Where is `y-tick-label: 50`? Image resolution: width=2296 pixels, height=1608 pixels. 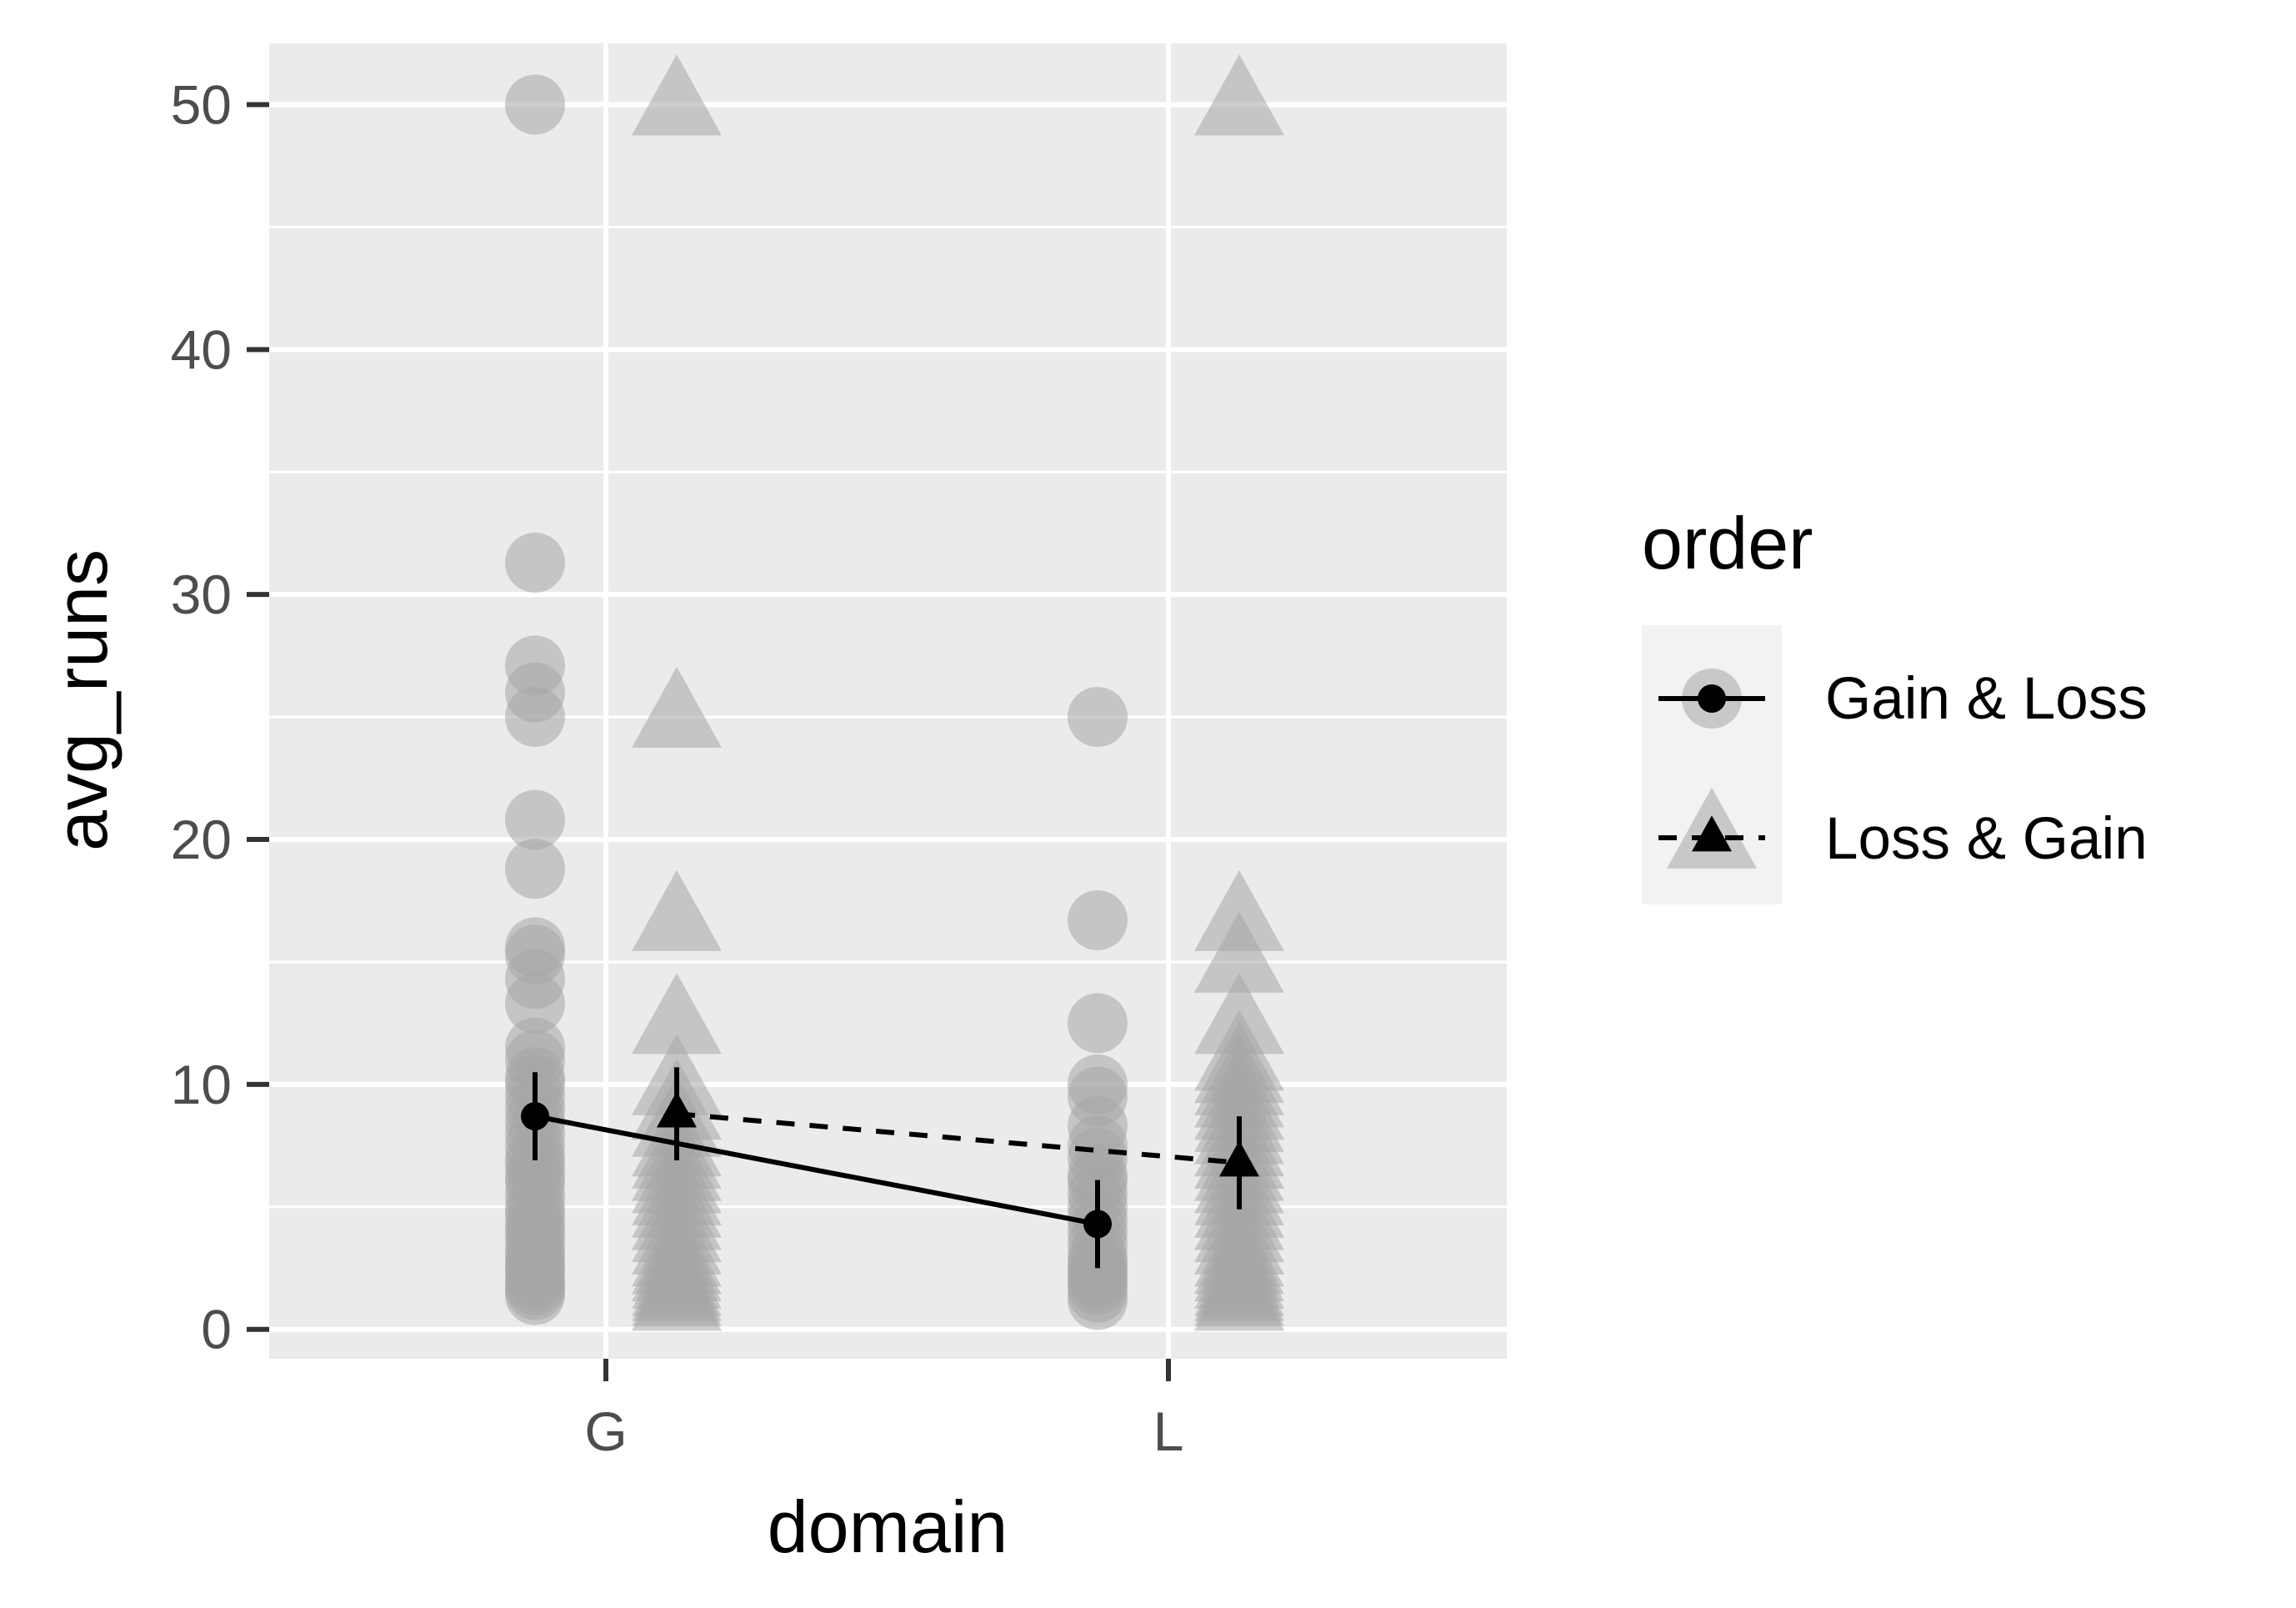 y-tick-label: 50 is located at coordinates (201, 104).